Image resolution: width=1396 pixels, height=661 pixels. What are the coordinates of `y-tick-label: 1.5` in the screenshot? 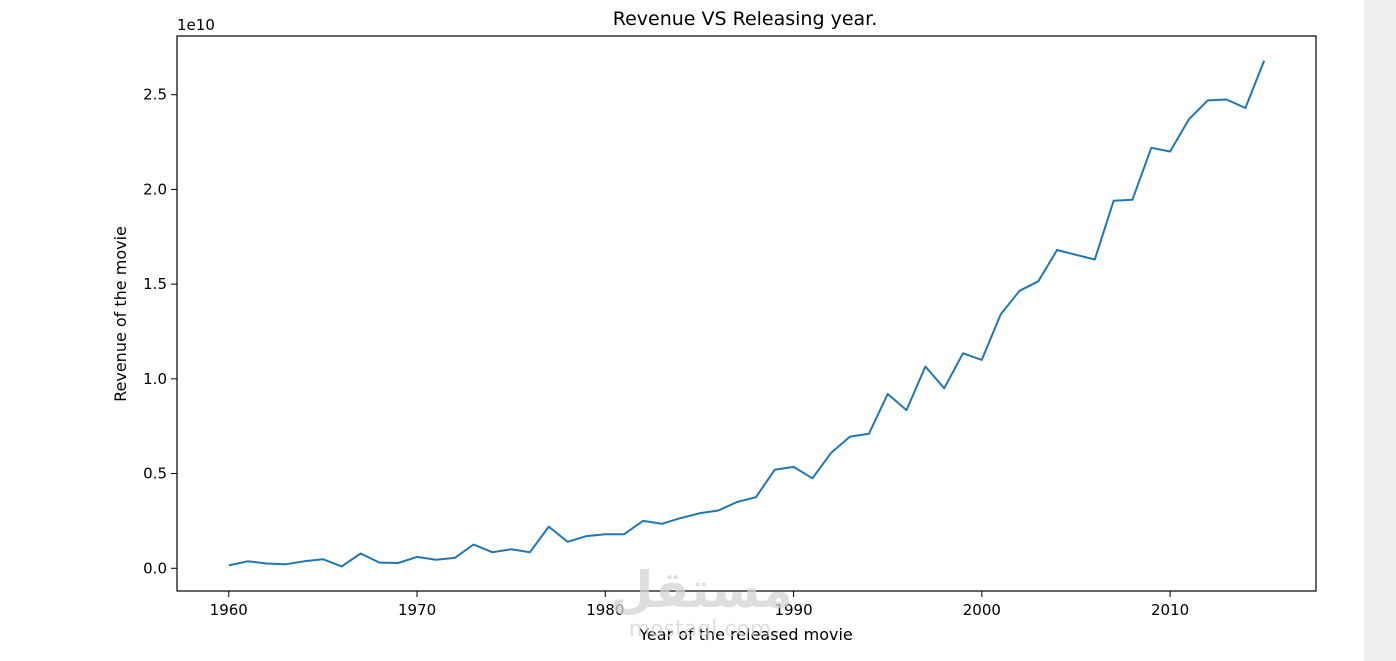 It's located at (155, 284).